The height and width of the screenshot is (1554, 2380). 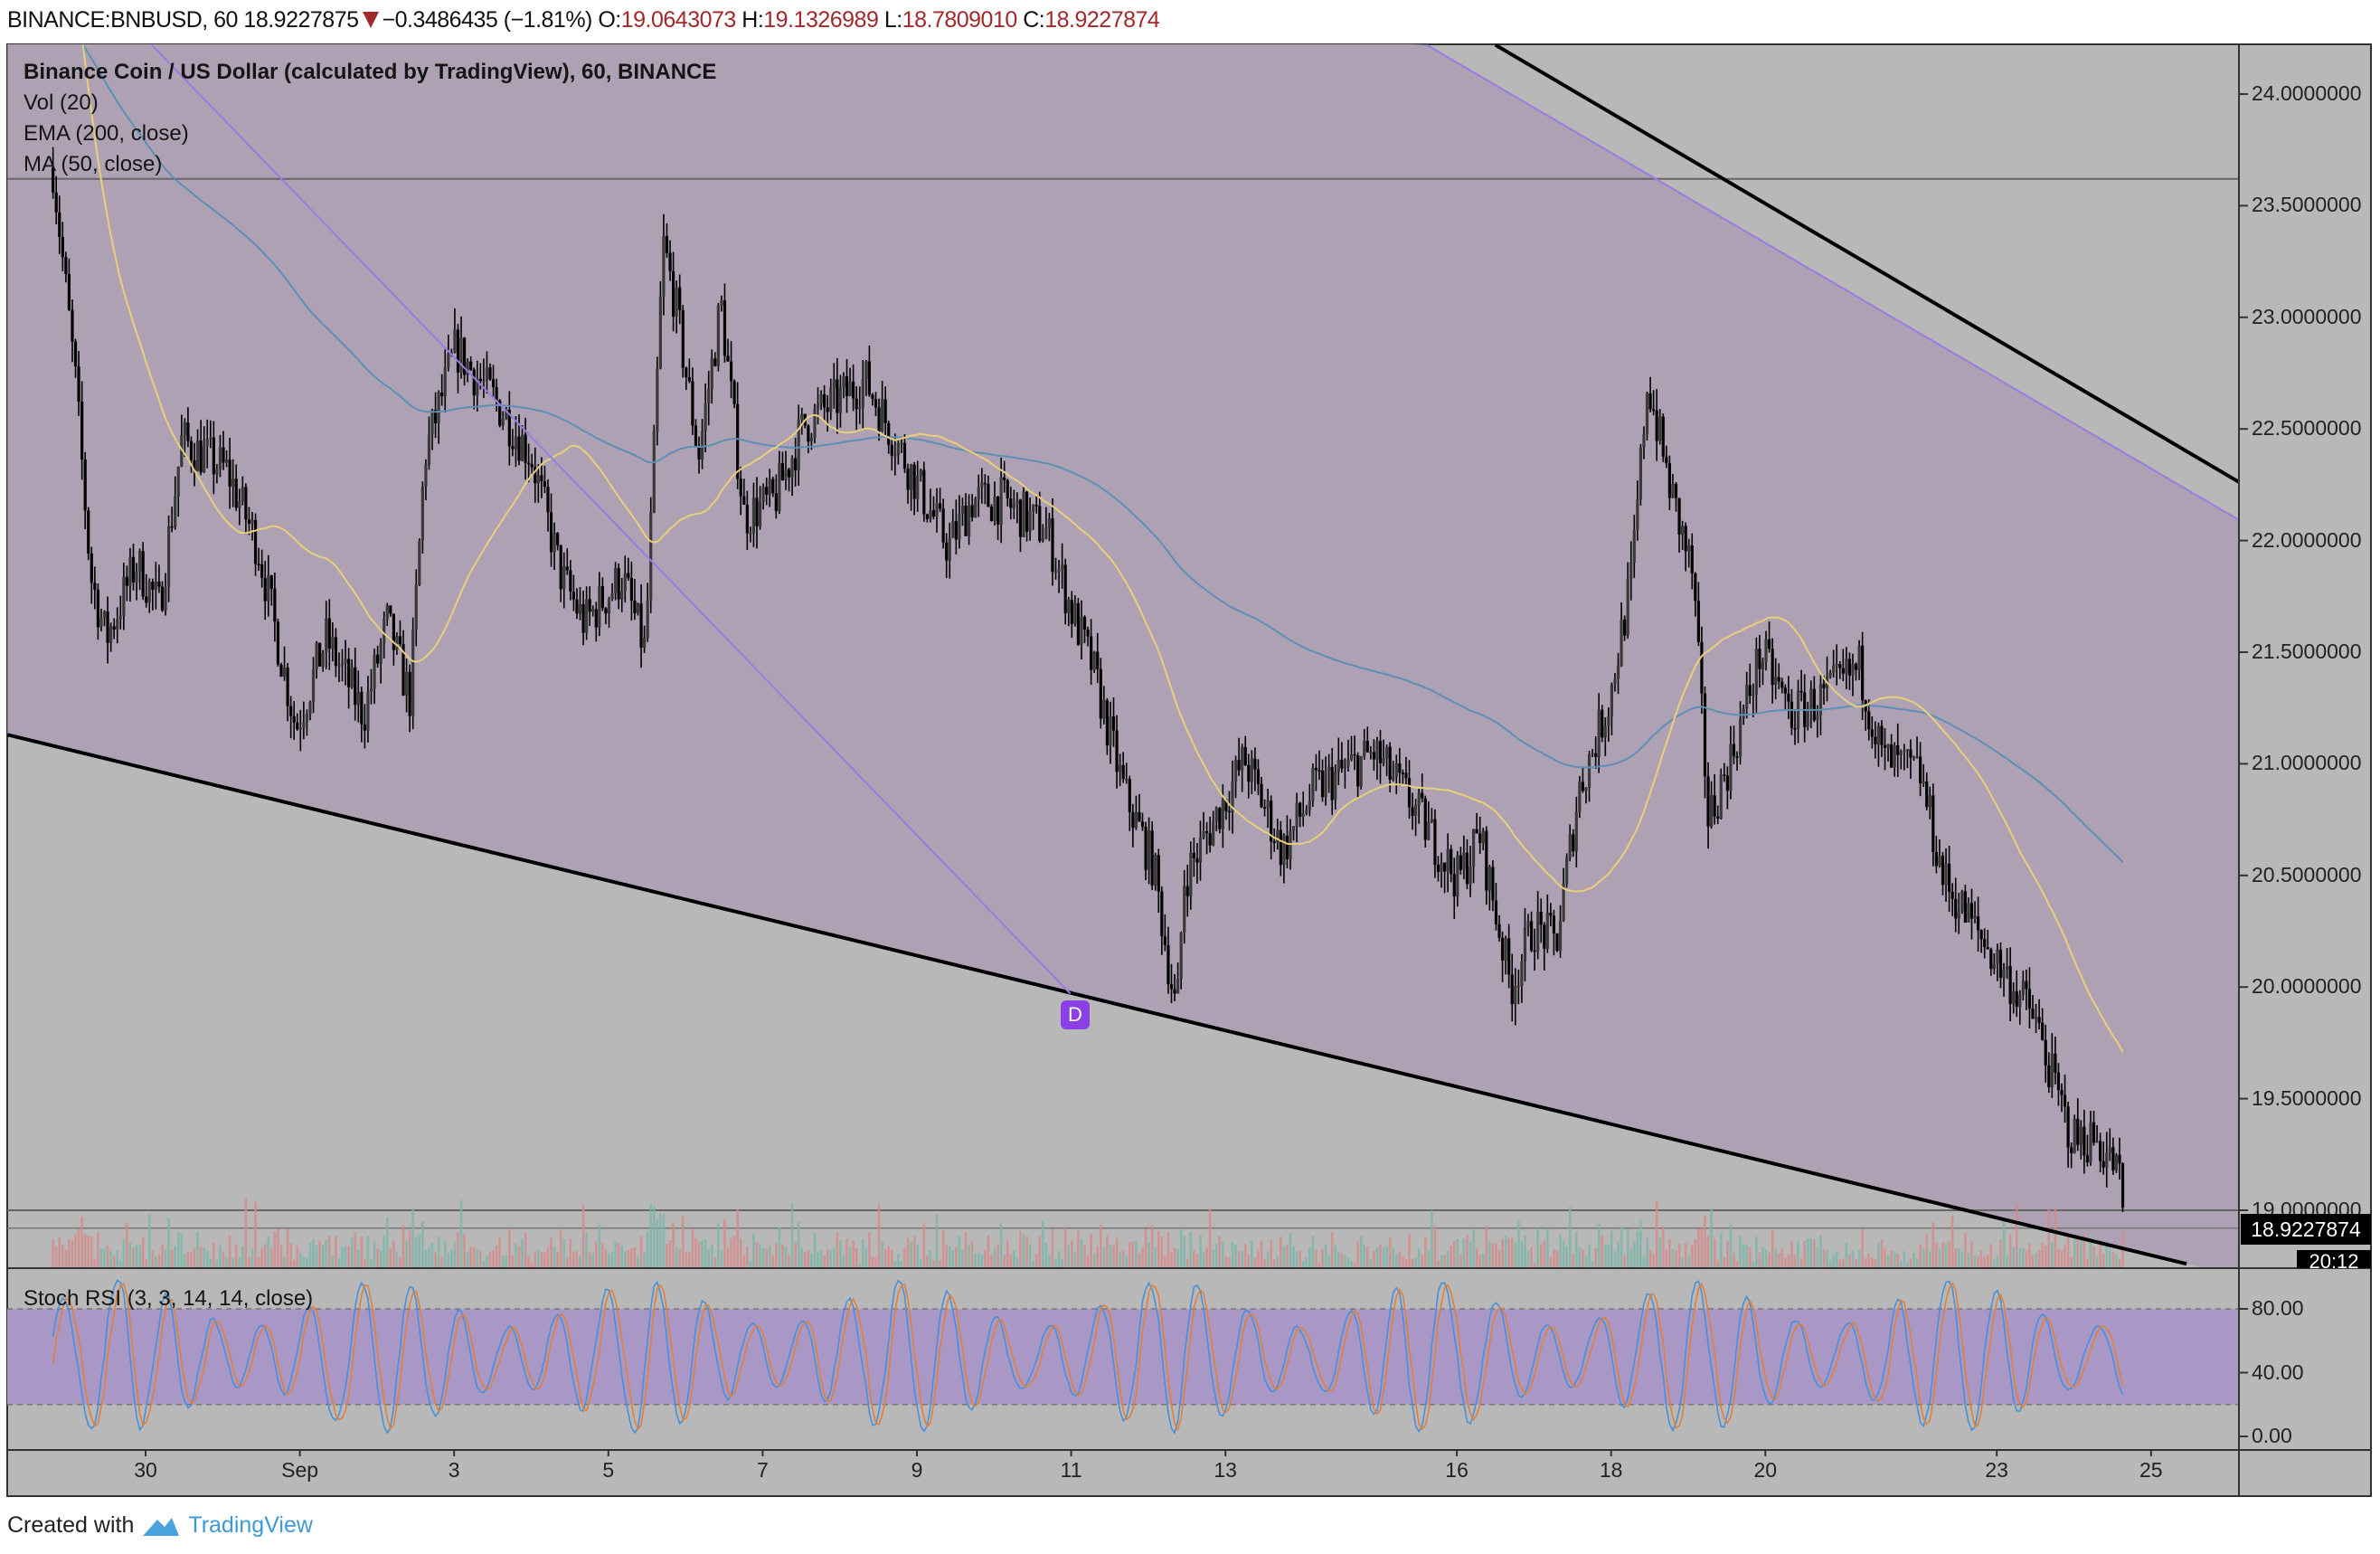 What do you see at coordinates (2151, 1470) in the screenshot?
I see `time-axis-label: 25` at bounding box center [2151, 1470].